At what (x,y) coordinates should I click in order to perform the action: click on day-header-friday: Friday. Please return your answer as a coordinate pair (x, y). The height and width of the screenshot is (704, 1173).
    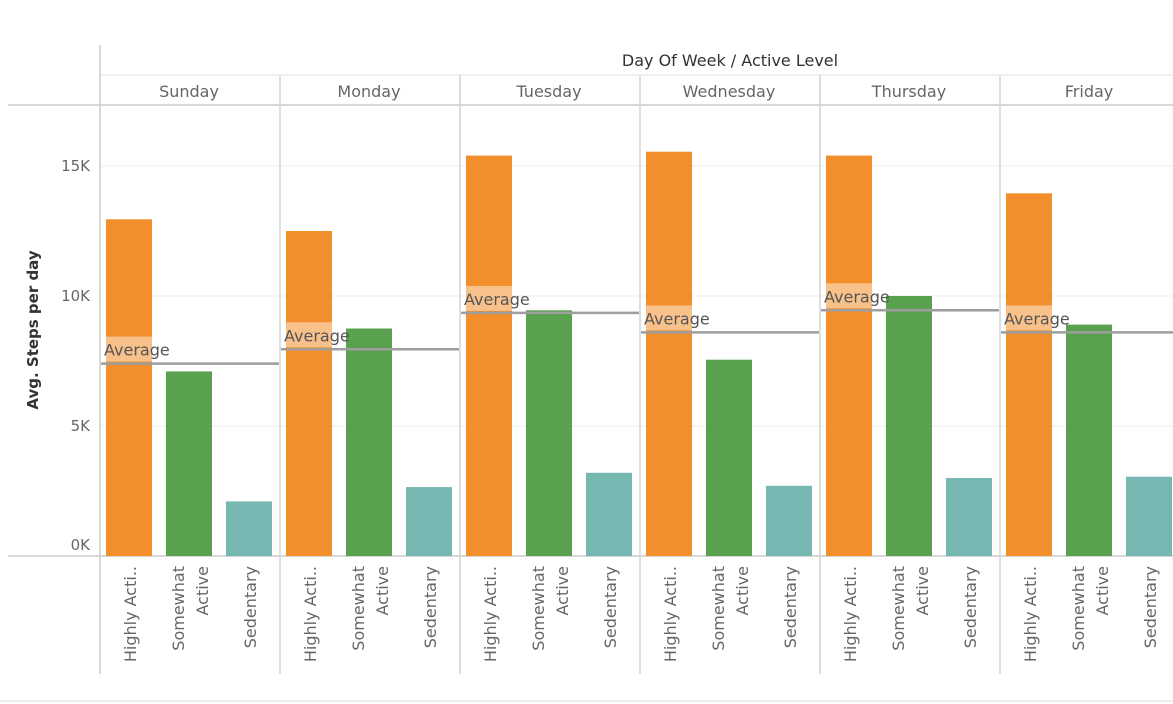
    Looking at the image, I should click on (1089, 91).